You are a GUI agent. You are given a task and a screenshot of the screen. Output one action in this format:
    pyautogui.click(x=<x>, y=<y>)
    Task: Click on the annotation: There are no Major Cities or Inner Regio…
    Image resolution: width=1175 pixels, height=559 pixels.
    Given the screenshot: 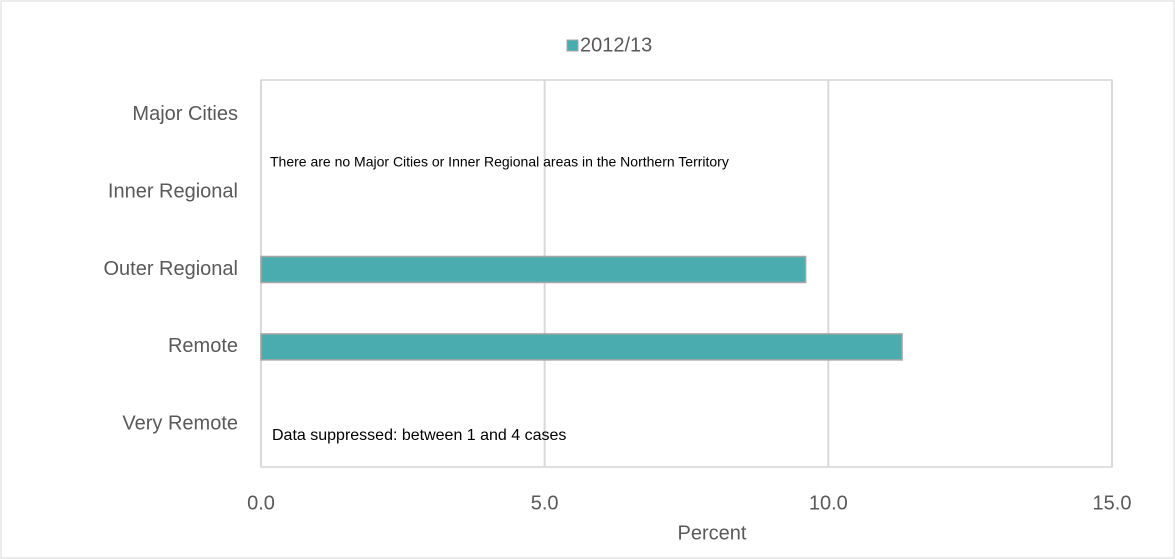 What is the action you would take?
    pyautogui.click(x=499, y=162)
    